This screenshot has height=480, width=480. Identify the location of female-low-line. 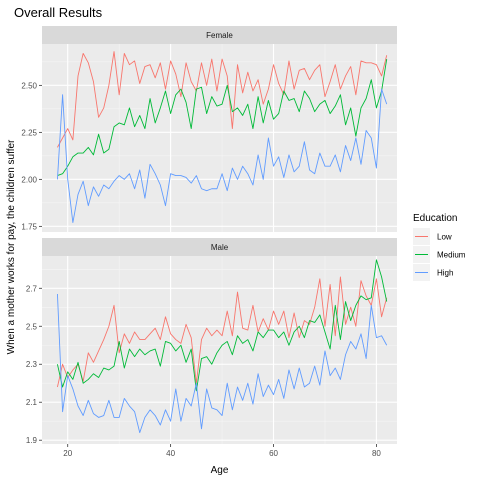
(222, 99).